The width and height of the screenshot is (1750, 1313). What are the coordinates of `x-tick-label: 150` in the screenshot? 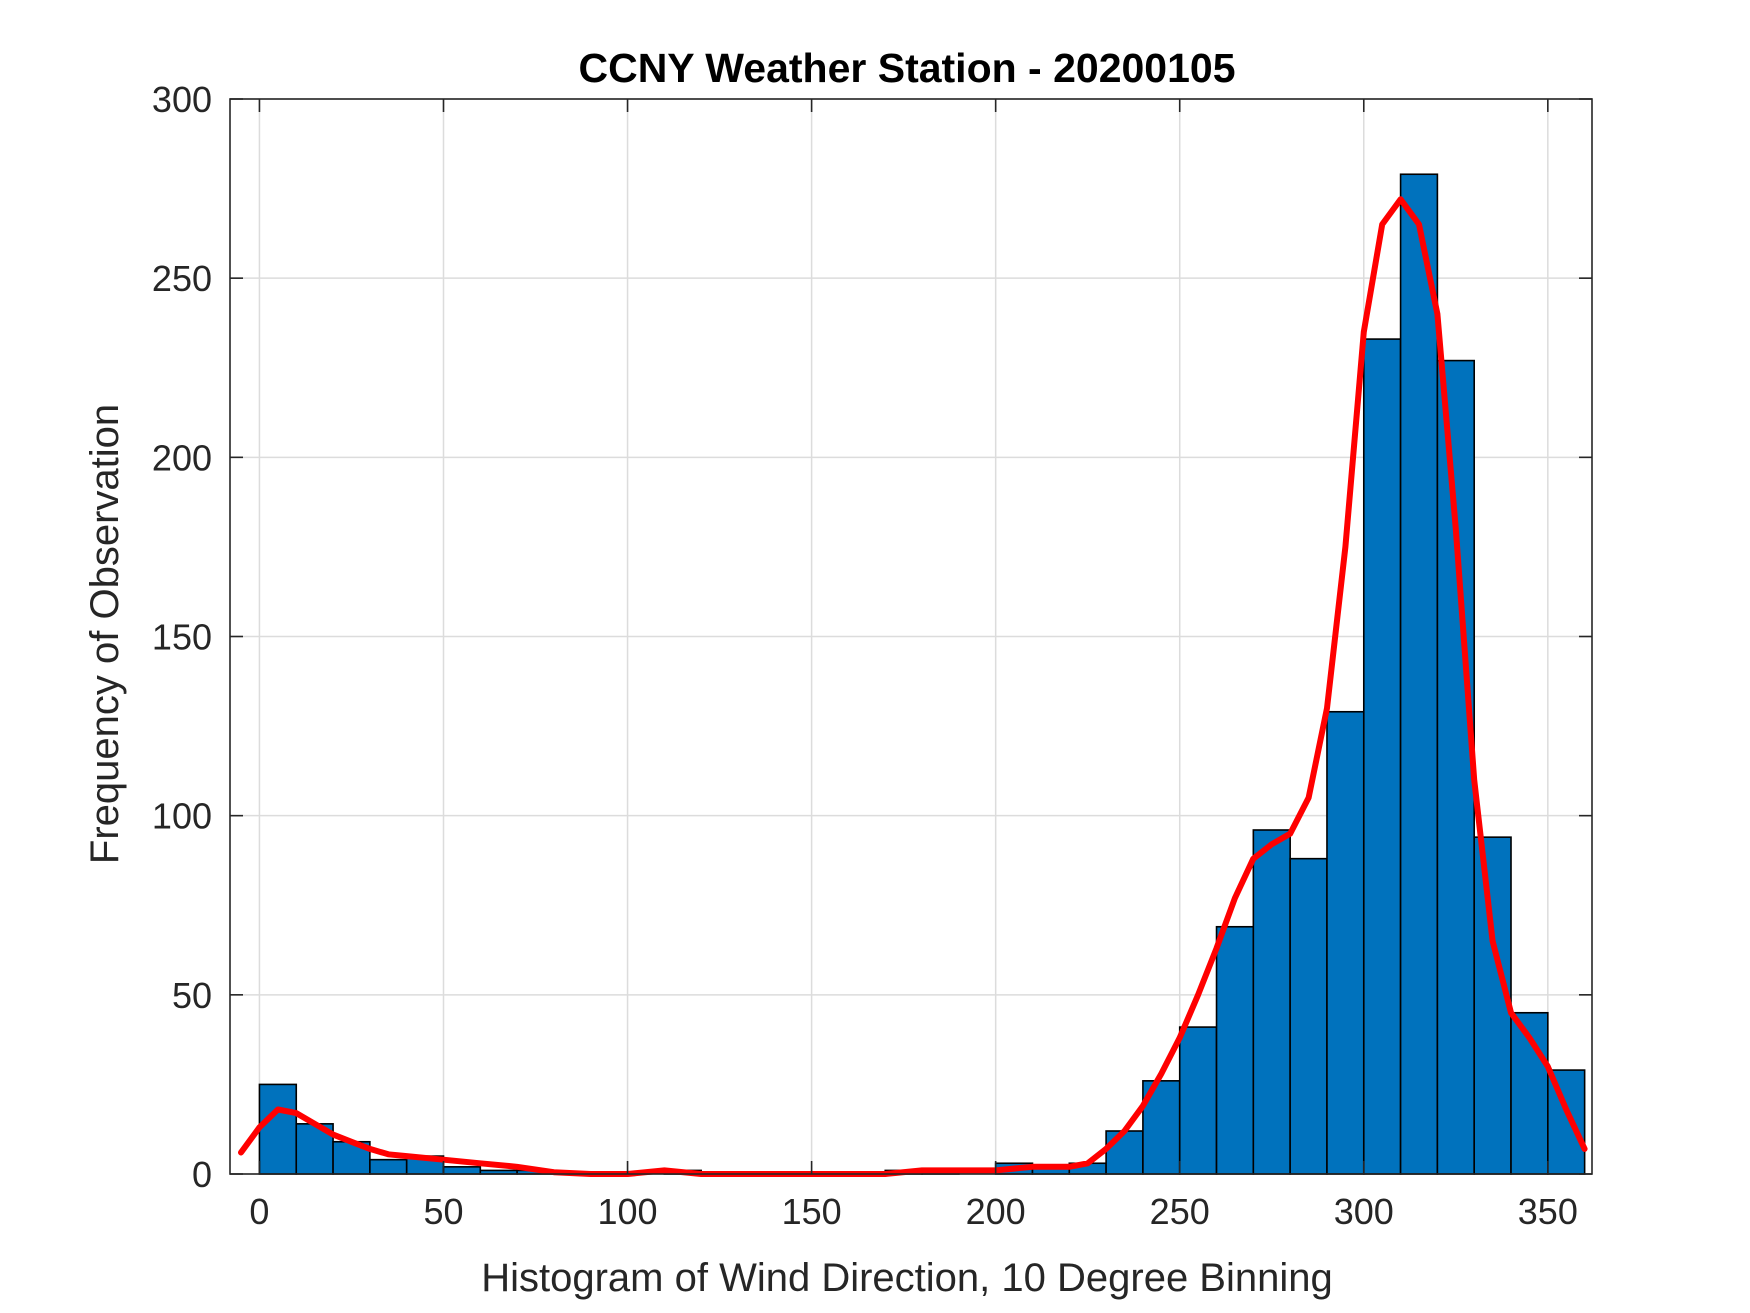 It's located at (812, 1211).